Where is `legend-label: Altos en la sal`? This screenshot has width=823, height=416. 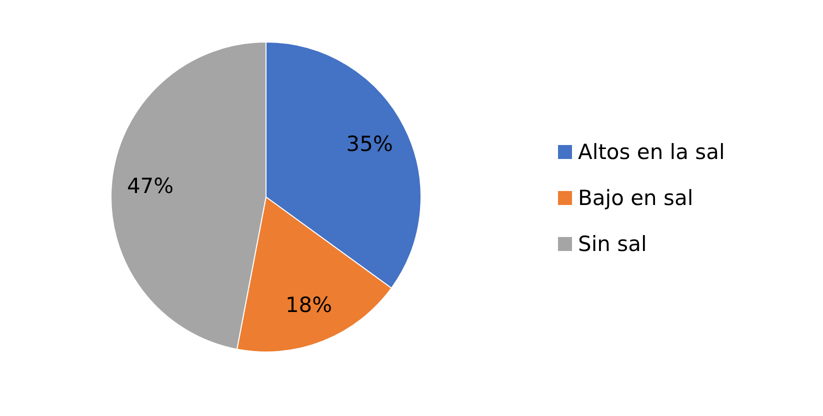 legend-label: Altos en la sal is located at coordinates (651, 152).